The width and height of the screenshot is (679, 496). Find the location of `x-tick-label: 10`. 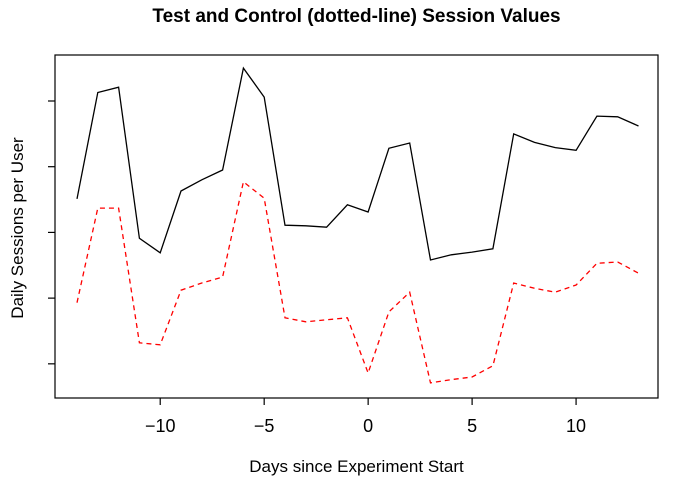

x-tick-label: 10 is located at coordinates (576, 426).